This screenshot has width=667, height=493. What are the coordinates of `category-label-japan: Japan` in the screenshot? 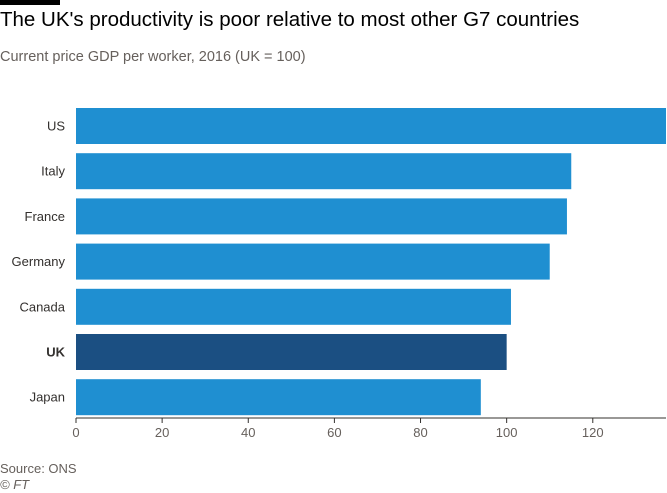 It's located at (47, 397).